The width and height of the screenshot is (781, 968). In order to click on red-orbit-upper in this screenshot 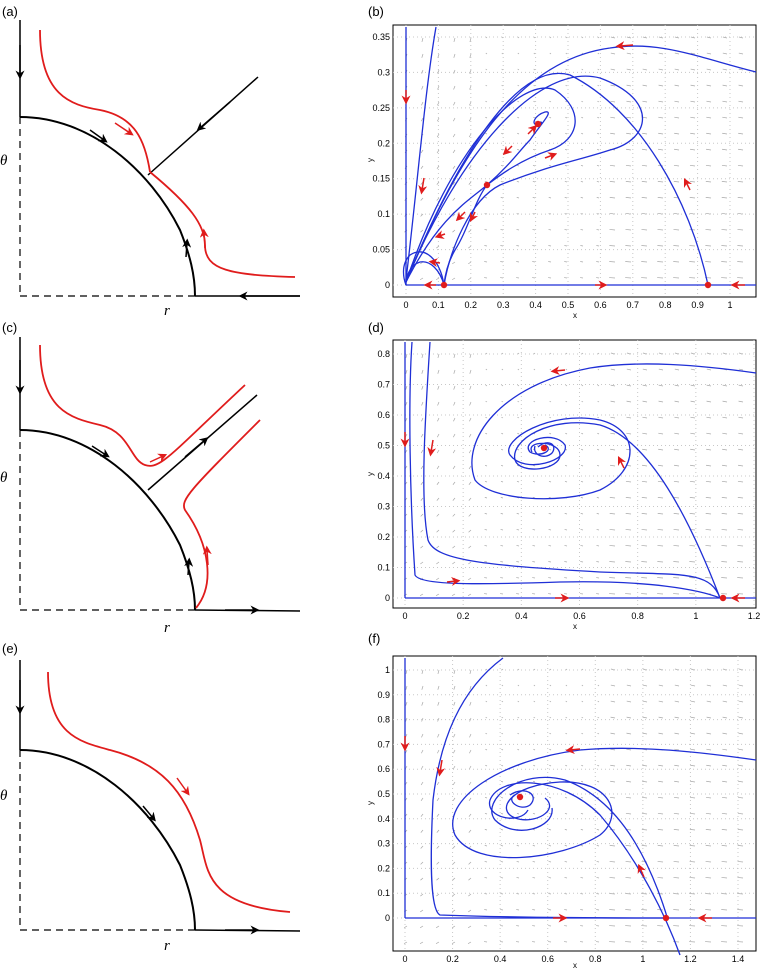, I will do `click(95, 101)`.